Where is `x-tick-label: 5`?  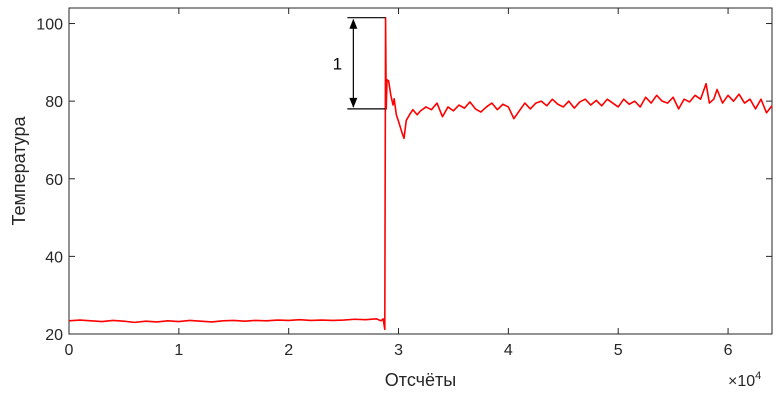
x-tick-label: 5 is located at coordinates (618, 350).